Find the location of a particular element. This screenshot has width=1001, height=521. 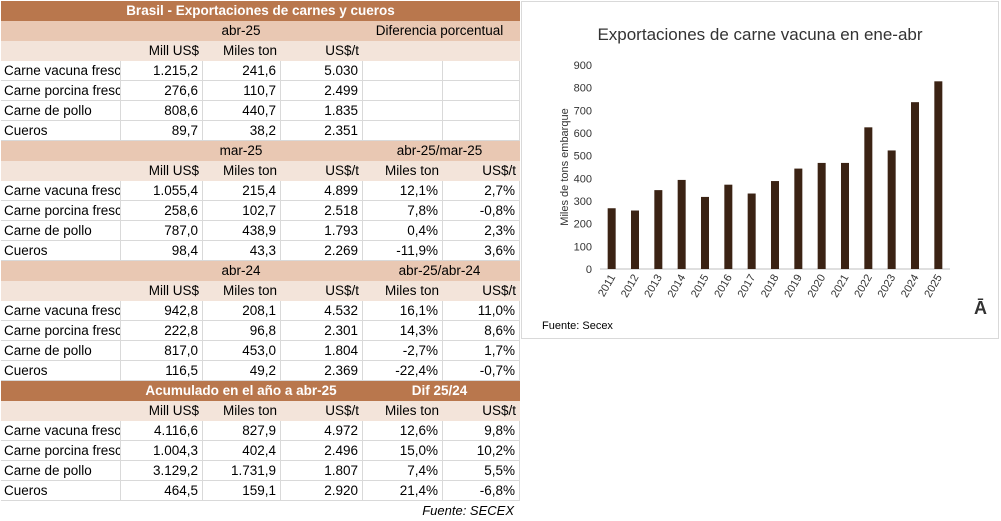

bar-2025 is located at coordinates (938, 175).